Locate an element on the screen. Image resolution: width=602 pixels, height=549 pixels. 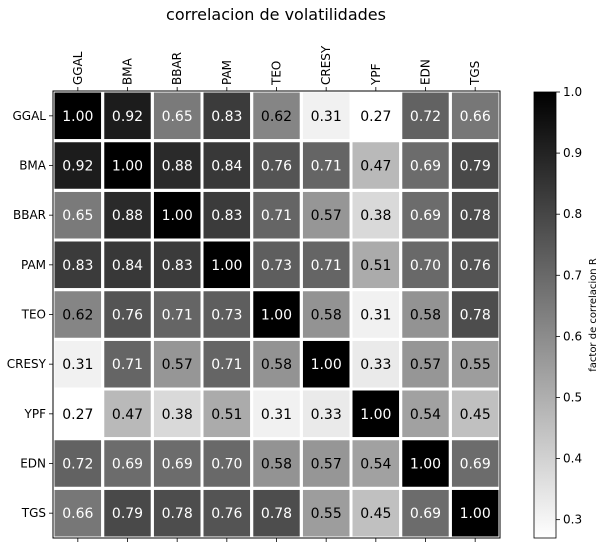
cell-value-TEO-BMA: 0.76 is located at coordinates (127, 316).